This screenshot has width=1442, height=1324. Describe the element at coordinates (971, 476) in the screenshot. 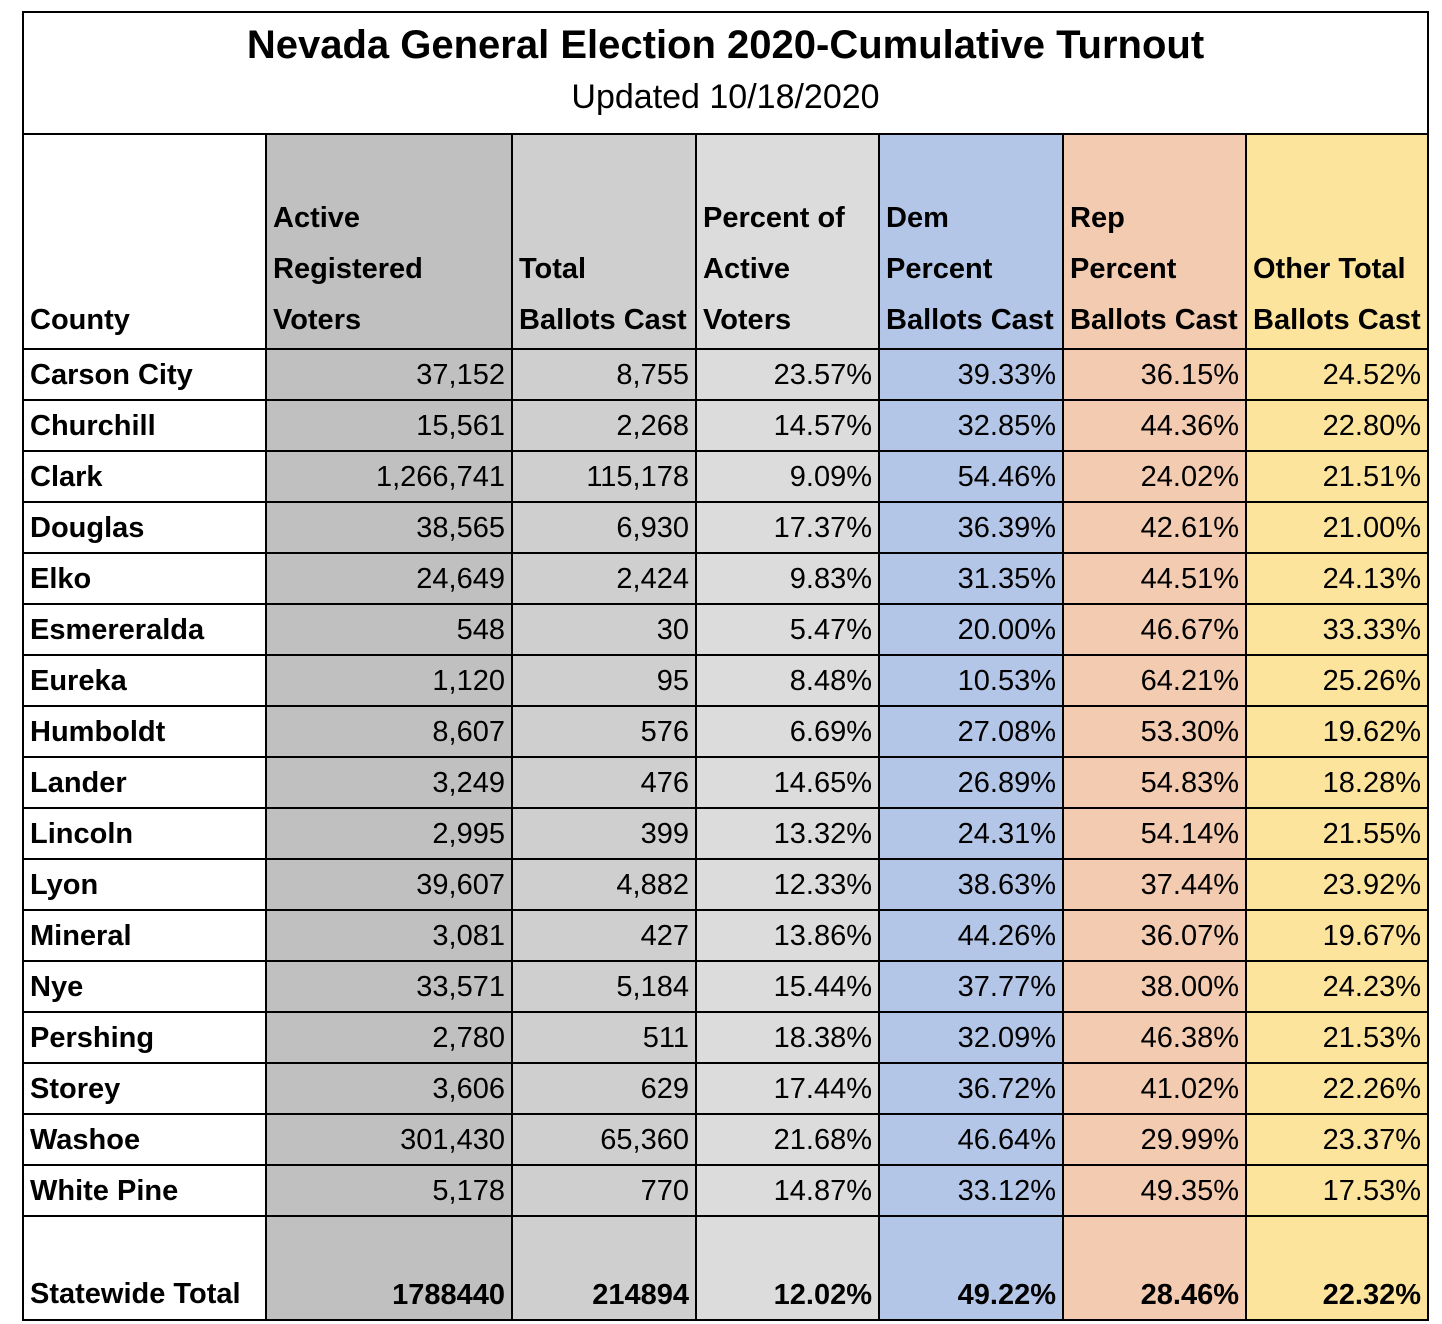

I see `cell-dem-percent: 54.46%` at that location.